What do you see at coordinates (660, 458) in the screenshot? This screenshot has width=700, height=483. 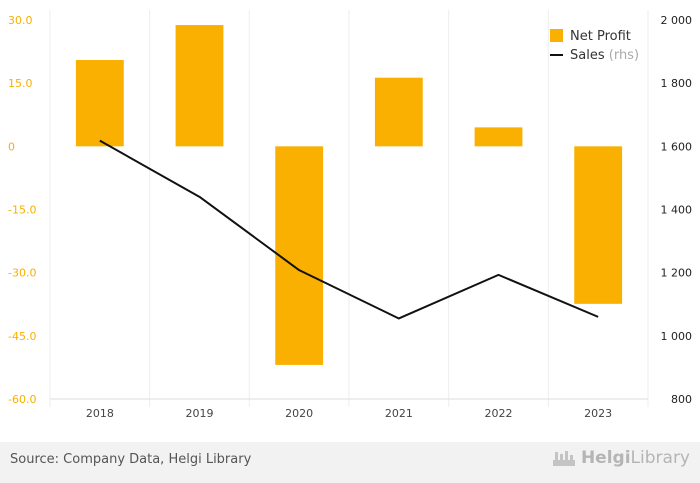 I see `brand-name-regular: Library` at bounding box center [660, 458].